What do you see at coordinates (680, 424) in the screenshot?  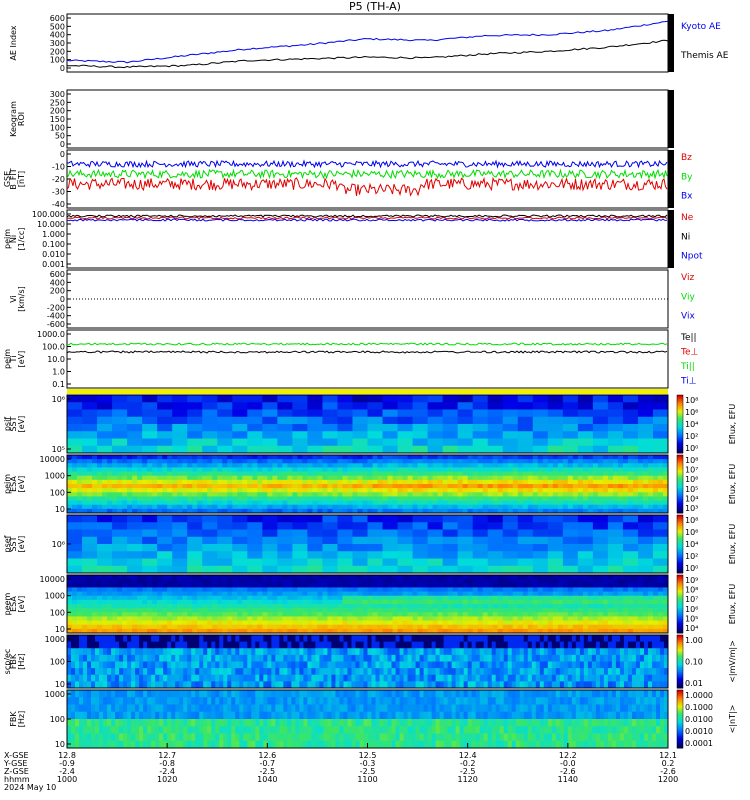 I see `colorbar-frame` at bounding box center [680, 424].